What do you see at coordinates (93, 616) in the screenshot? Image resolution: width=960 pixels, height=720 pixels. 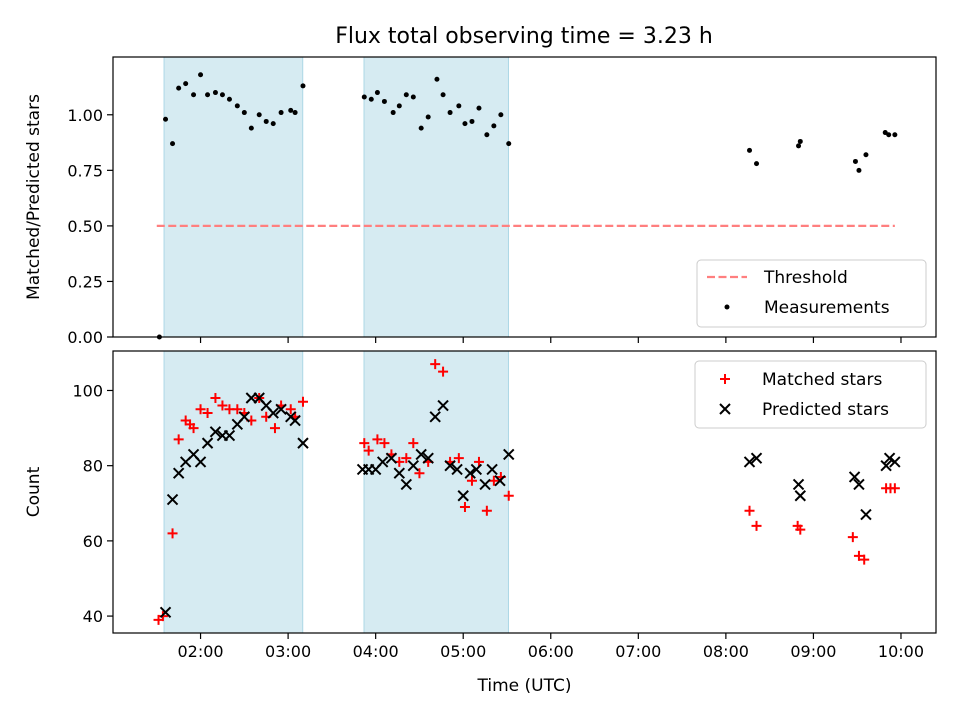 I see `y-tick-label: 40` at bounding box center [93, 616].